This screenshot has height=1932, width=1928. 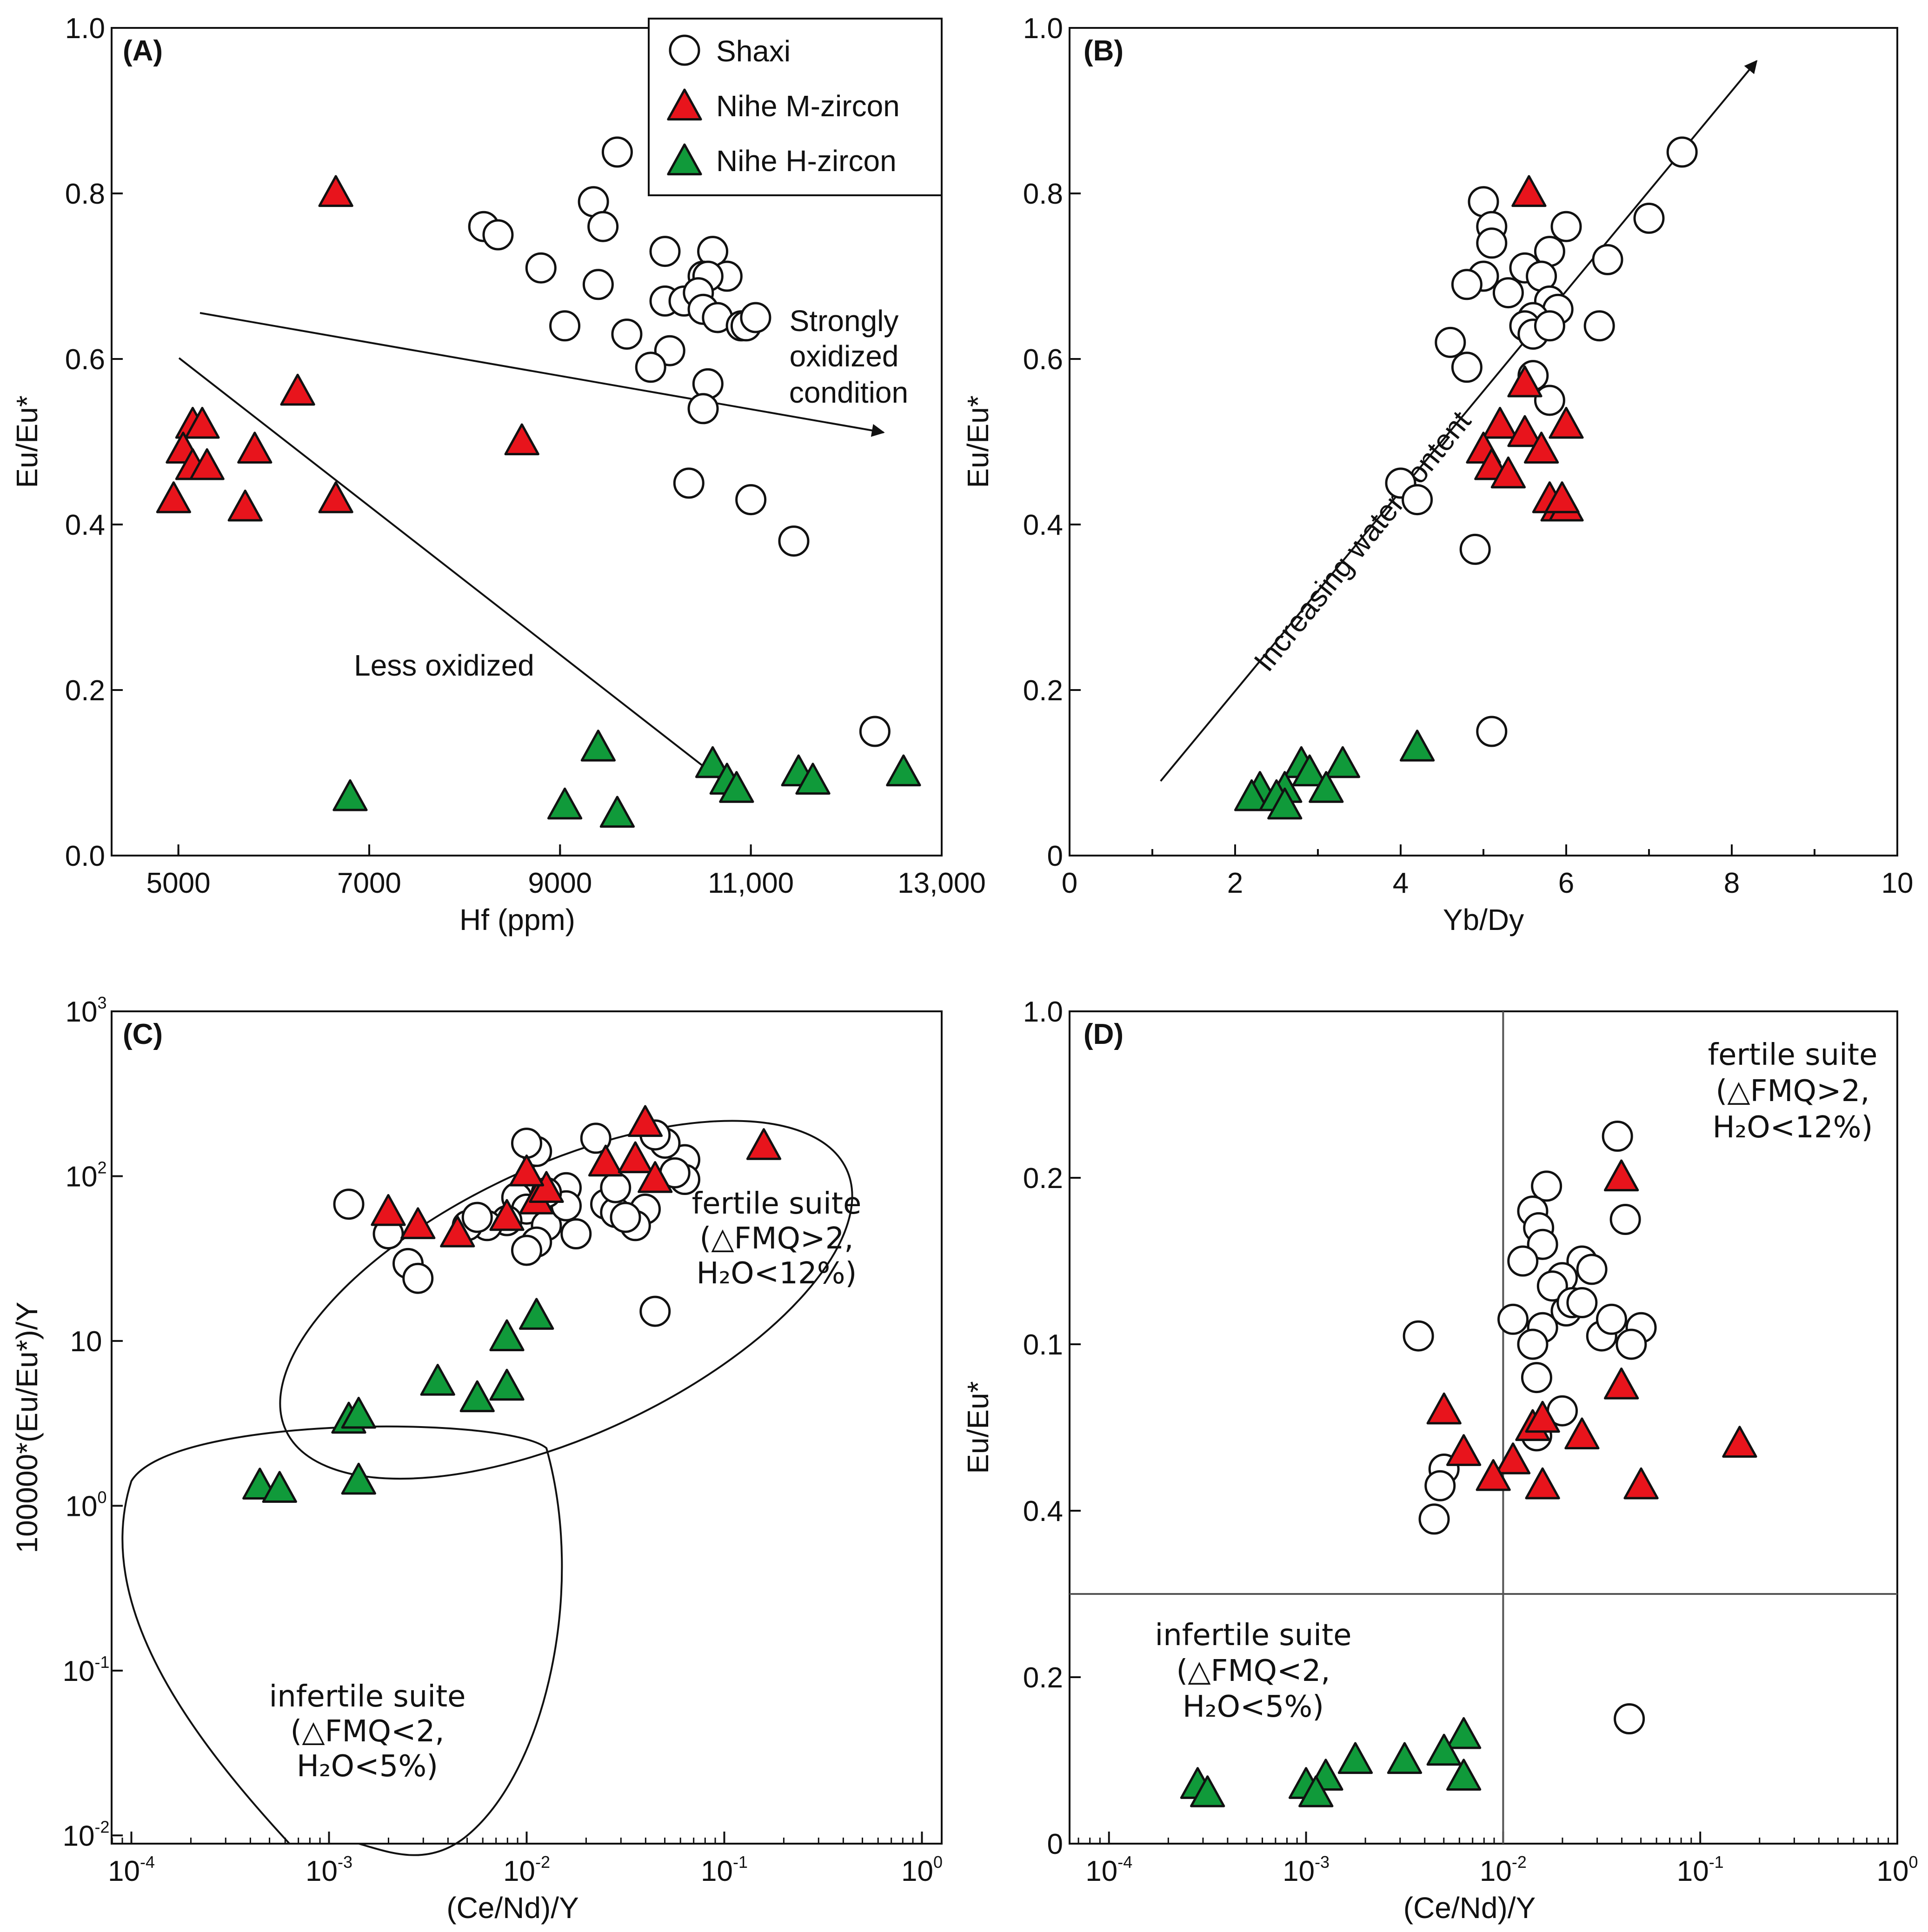 I want to click on y-tick-label: 10⁰, so click(x=86, y=1504).